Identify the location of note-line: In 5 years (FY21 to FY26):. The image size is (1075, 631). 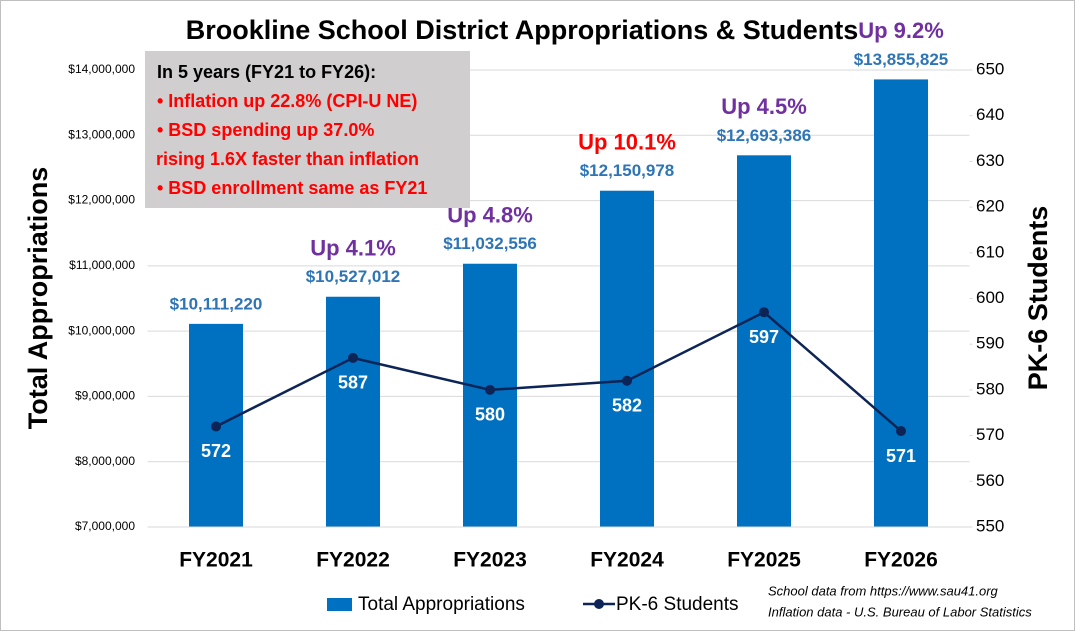
(266, 72).